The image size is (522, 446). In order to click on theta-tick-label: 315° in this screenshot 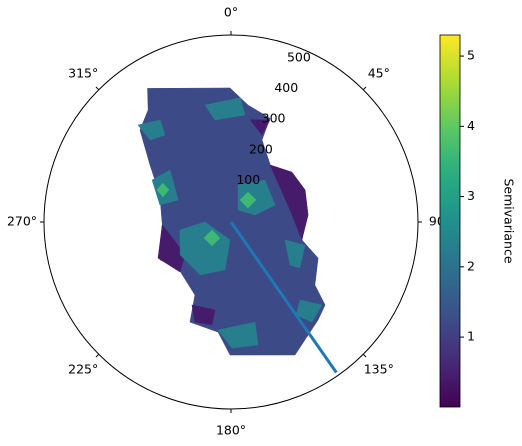, I will do `click(83, 73)`.